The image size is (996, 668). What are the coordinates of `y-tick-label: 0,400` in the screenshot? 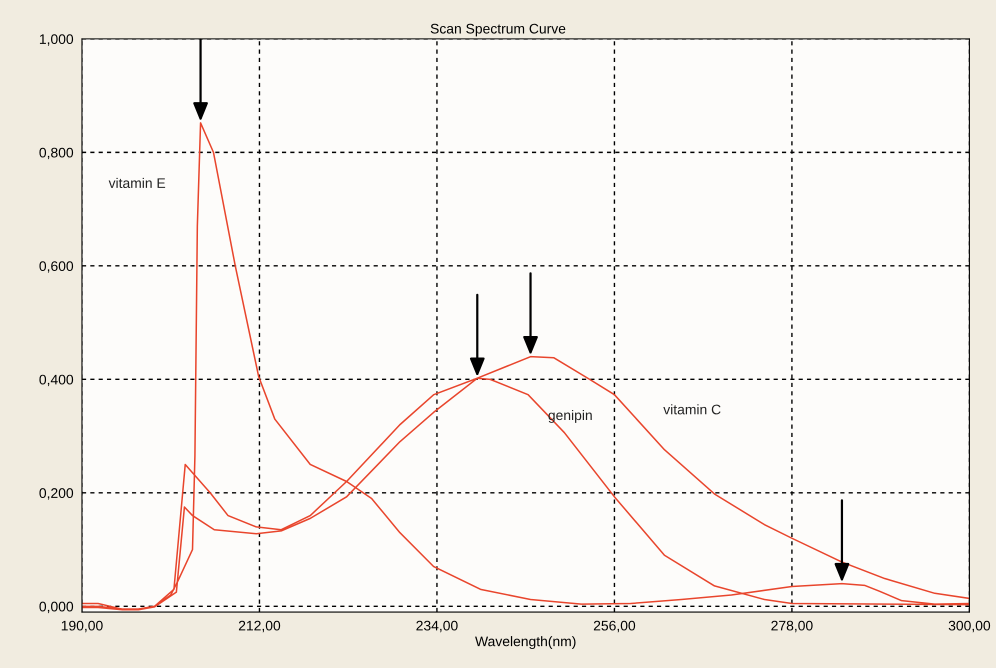 It's located at (56, 380).